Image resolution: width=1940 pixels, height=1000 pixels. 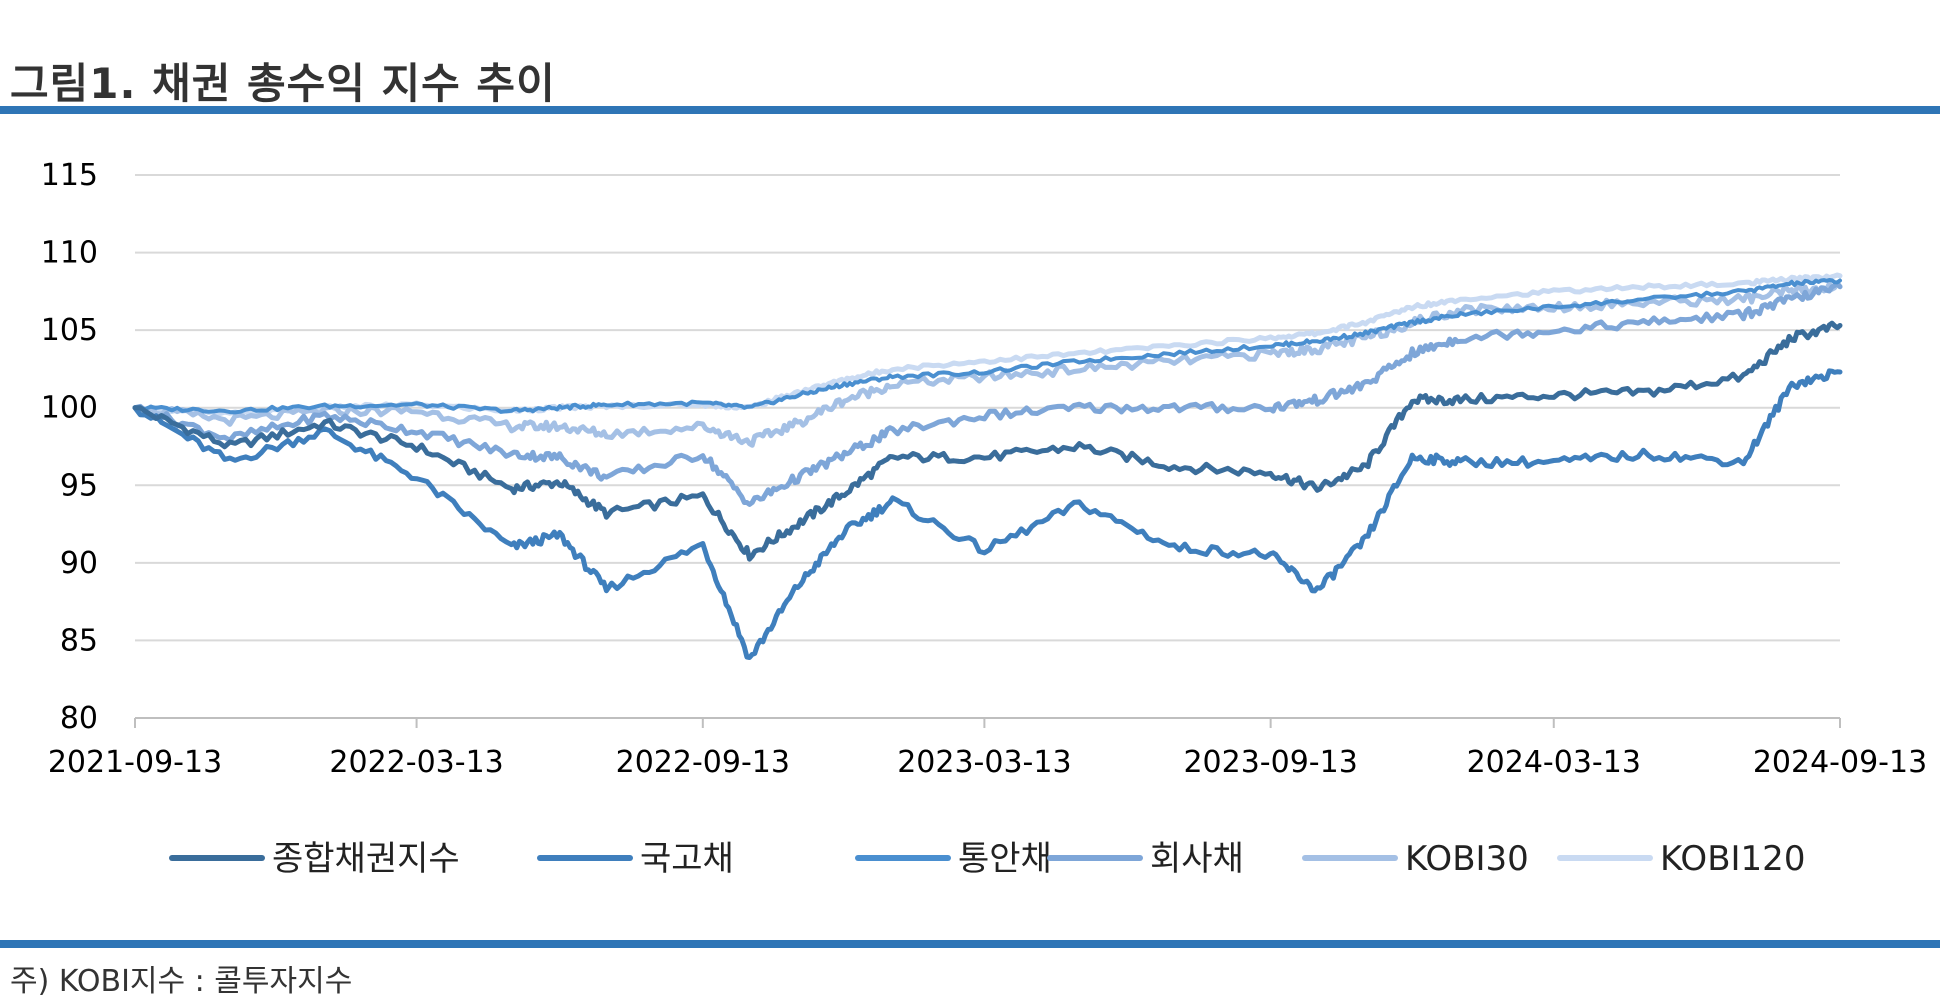 What do you see at coordinates (970, 944) in the screenshot?
I see `bottom-divider` at bounding box center [970, 944].